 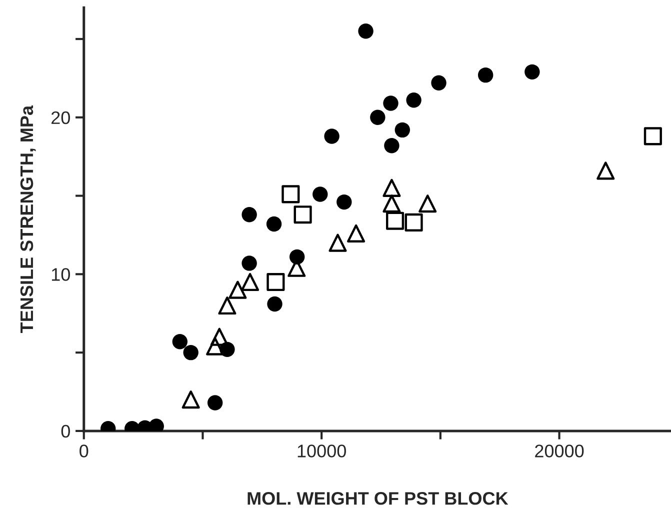 What do you see at coordinates (84, 451) in the screenshot?
I see `x-tick-label: 0` at bounding box center [84, 451].